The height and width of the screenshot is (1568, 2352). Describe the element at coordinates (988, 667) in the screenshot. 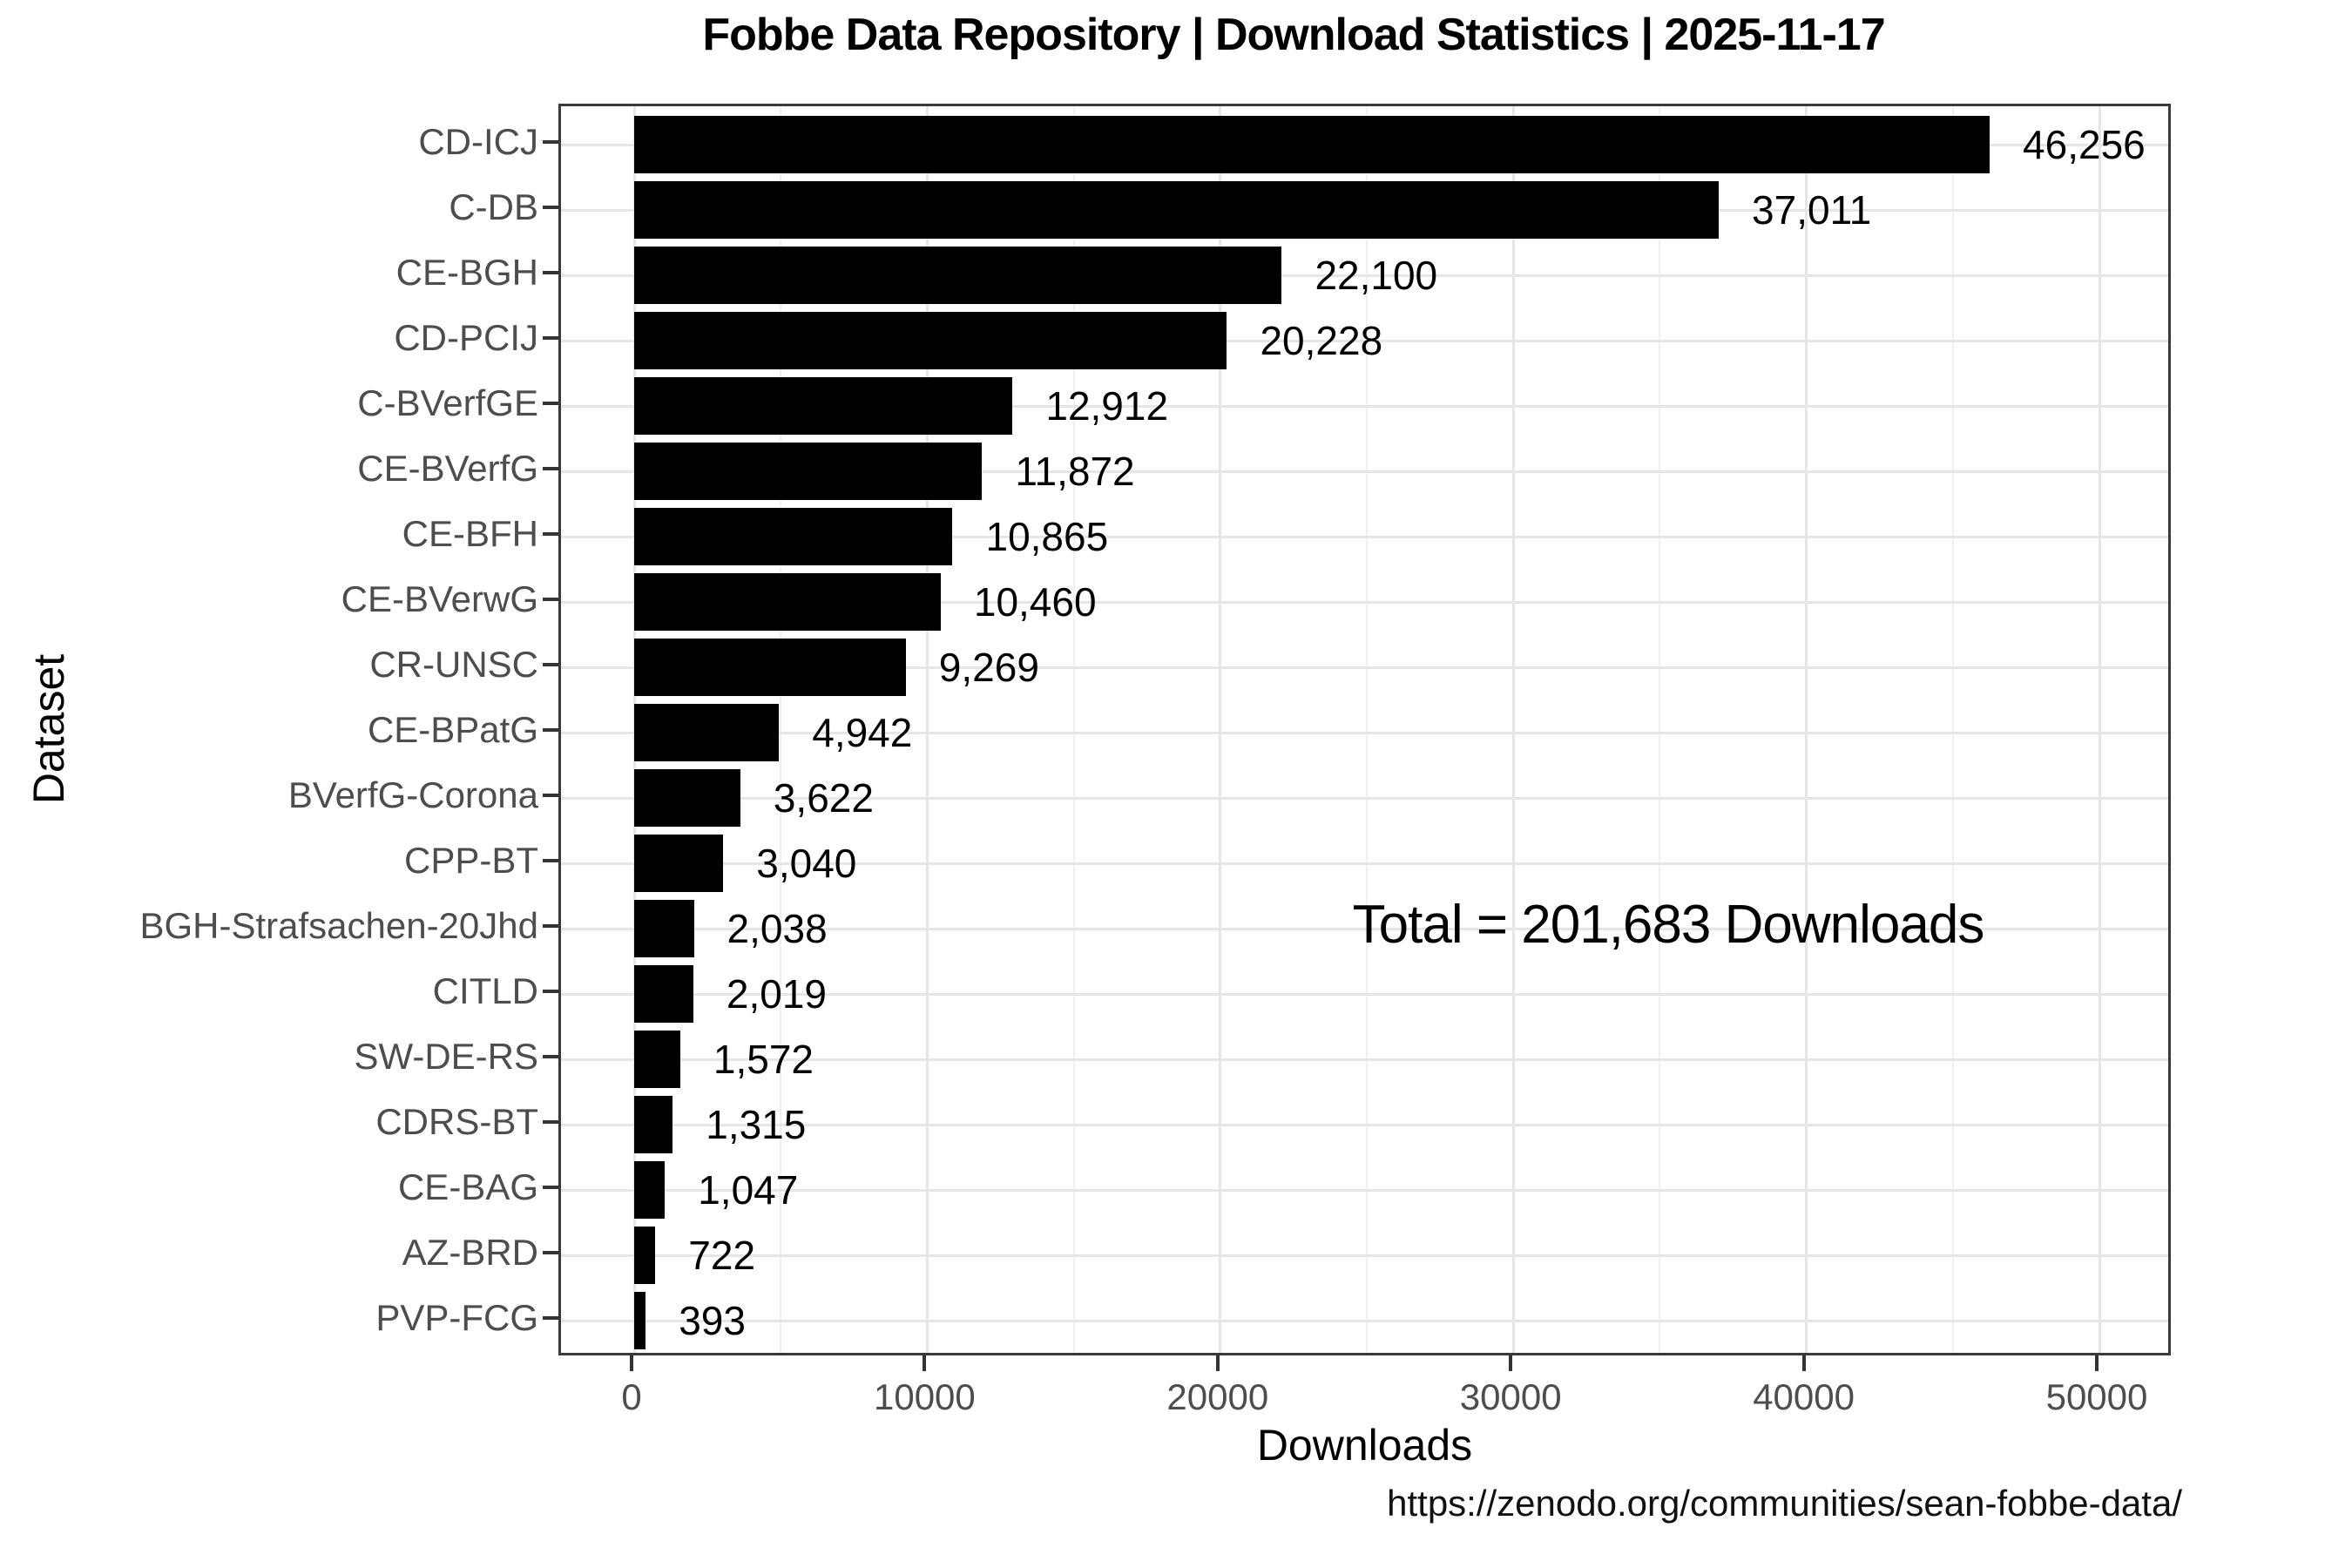

I see `bar-value-label: 9,269` at that location.